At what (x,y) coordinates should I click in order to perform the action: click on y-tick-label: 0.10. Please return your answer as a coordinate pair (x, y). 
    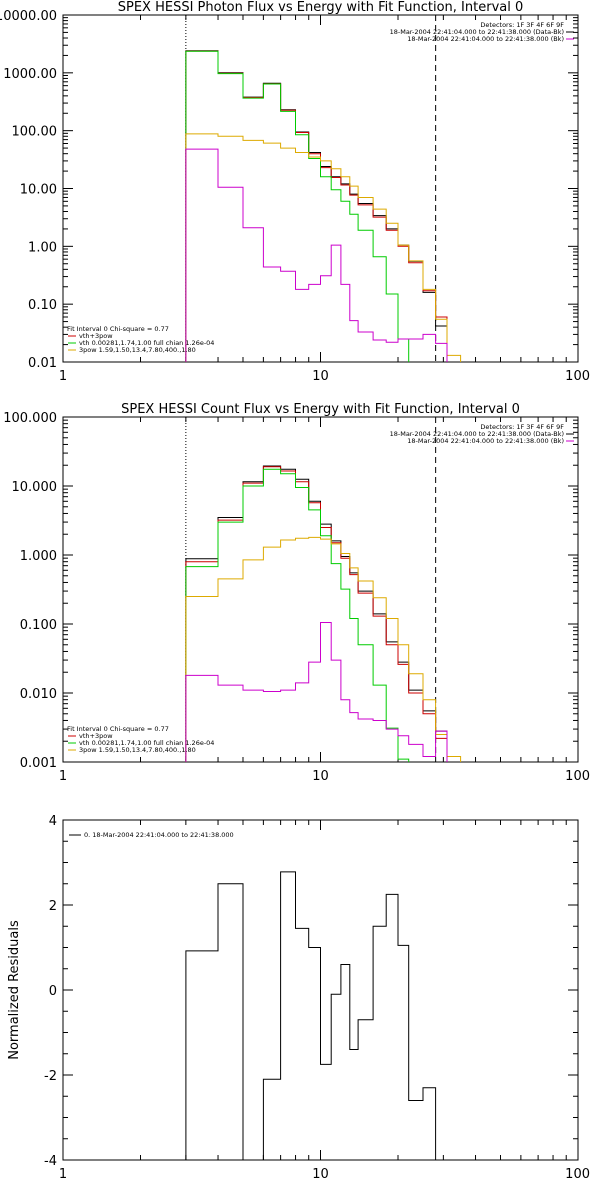
    Looking at the image, I should click on (42, 305).